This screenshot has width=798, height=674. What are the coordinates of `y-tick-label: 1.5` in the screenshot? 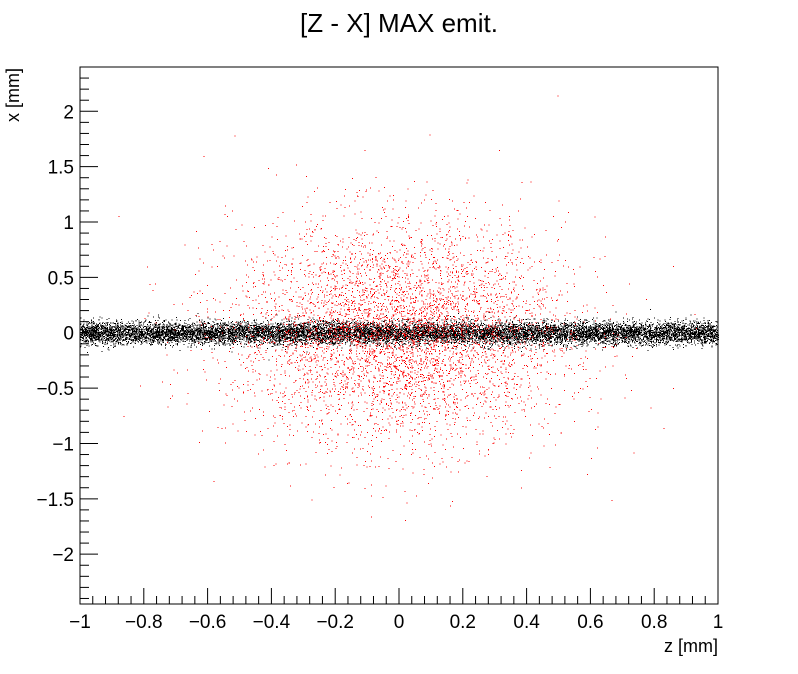 It's located at (61, 168).